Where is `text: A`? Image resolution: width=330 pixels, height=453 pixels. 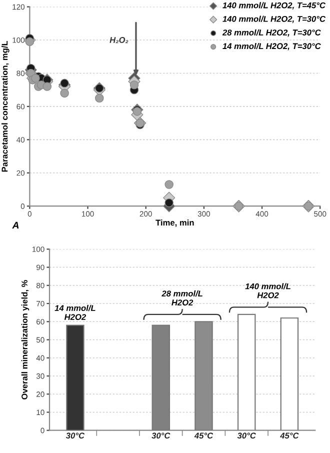 text: A is located at coordinates (15, 225).